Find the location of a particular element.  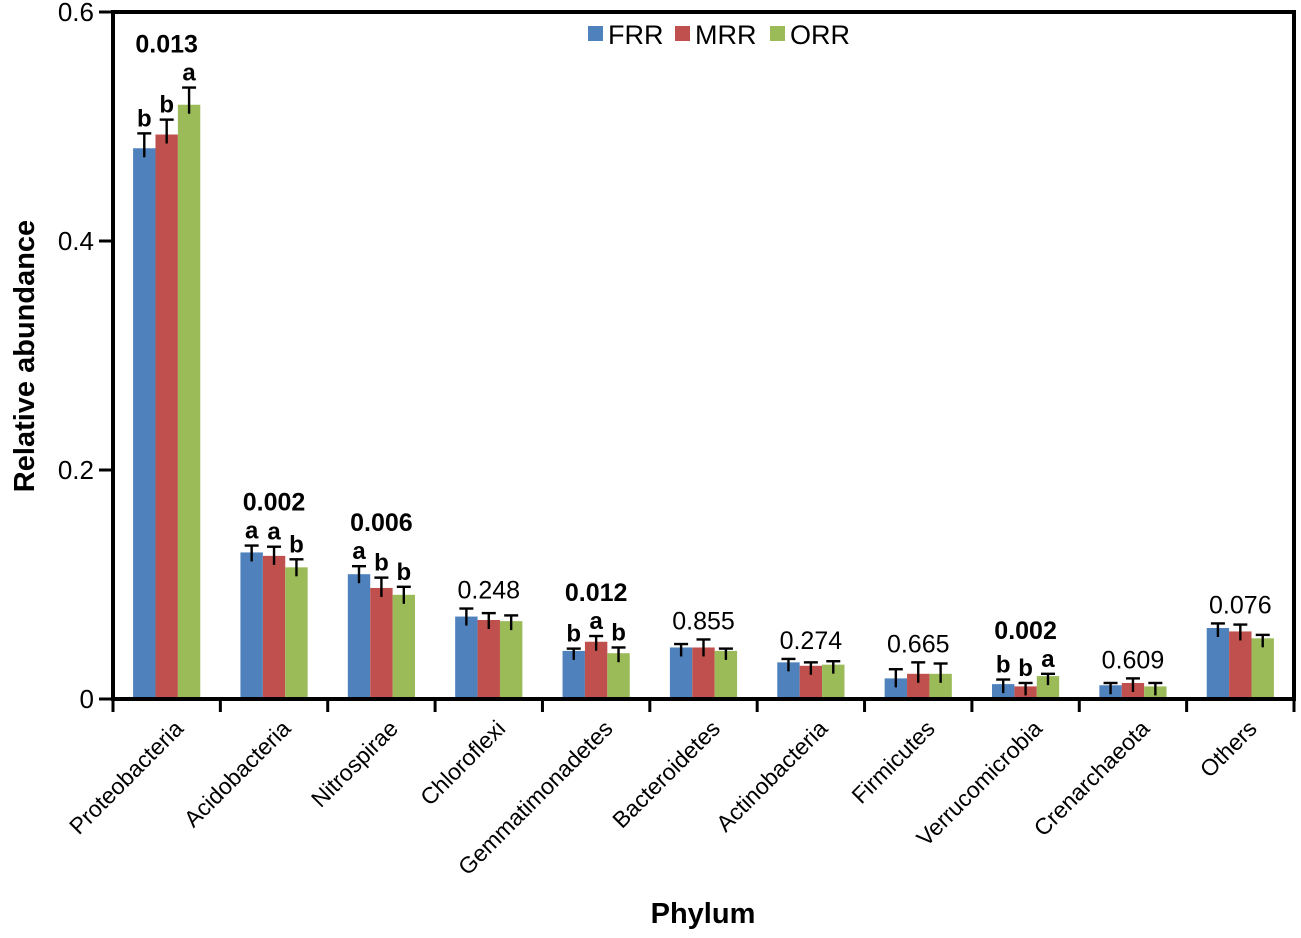

bar-orr-acidobacteria is located at coordinates (296, 633).